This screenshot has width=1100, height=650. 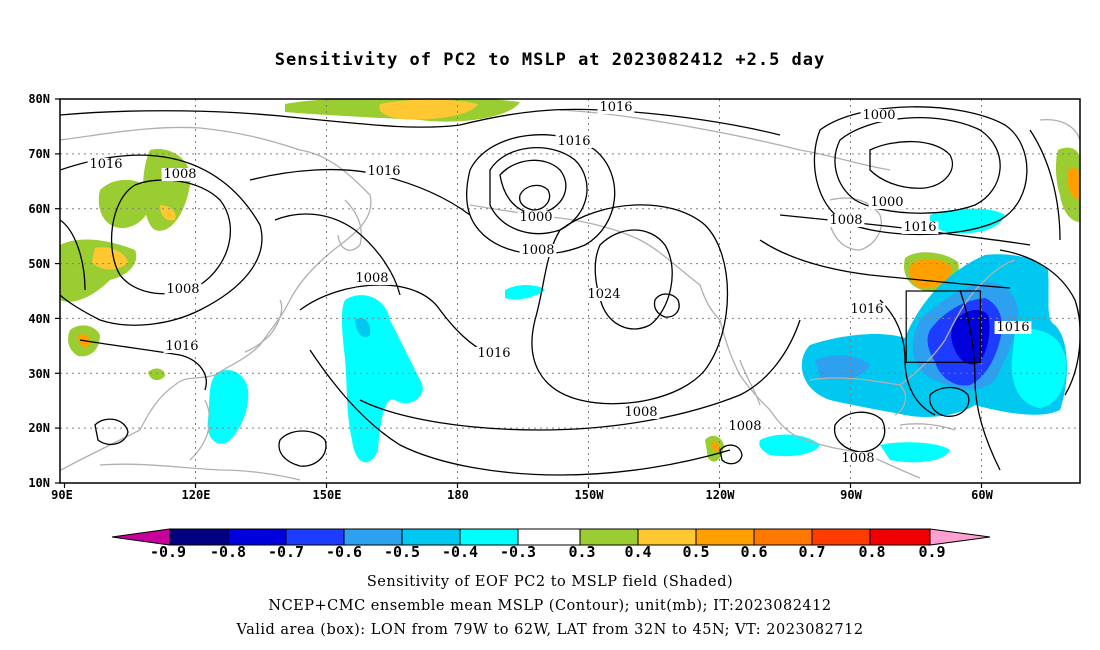 What do you see at coordinates (263, 326) in the screenshot?
I see `coast-japan` at bounding box center [263, 326].